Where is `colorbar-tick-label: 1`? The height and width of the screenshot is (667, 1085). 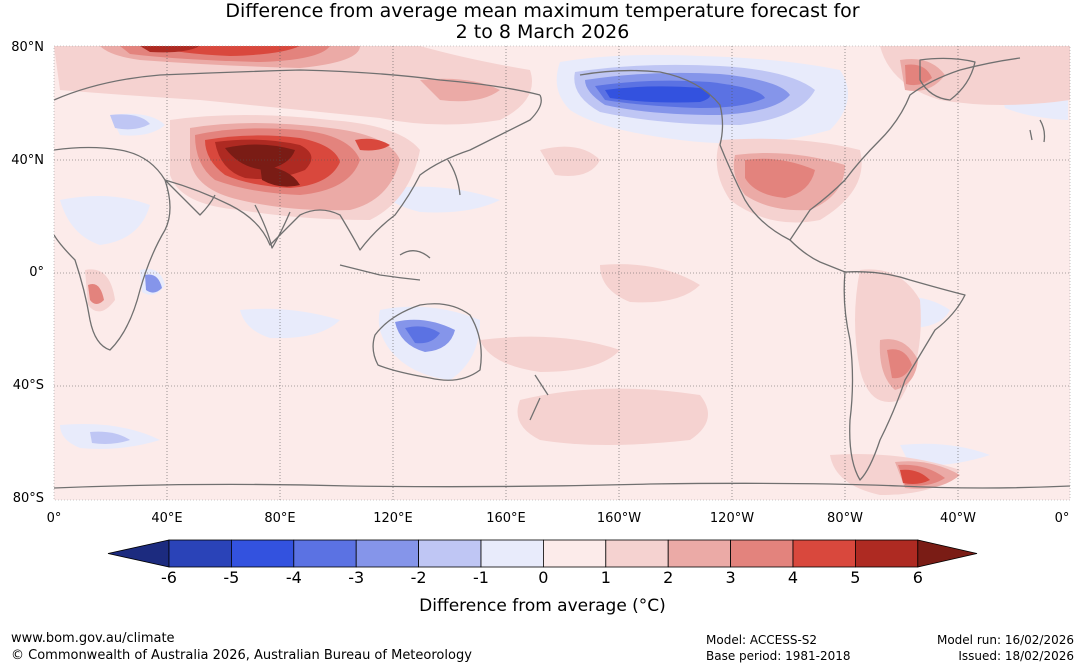
colorbar-tick-label: 1 is located at coordinates (605, 577).